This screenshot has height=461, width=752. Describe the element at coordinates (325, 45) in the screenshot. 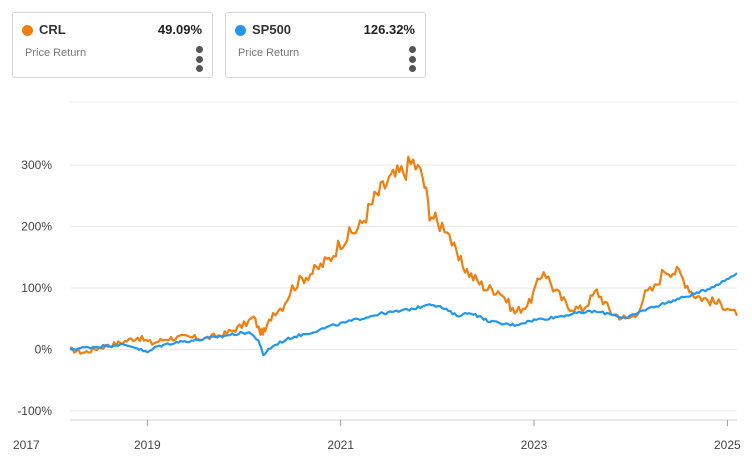

I see `sp500-legend-card: SP500 126.32% Price Return` at that location.